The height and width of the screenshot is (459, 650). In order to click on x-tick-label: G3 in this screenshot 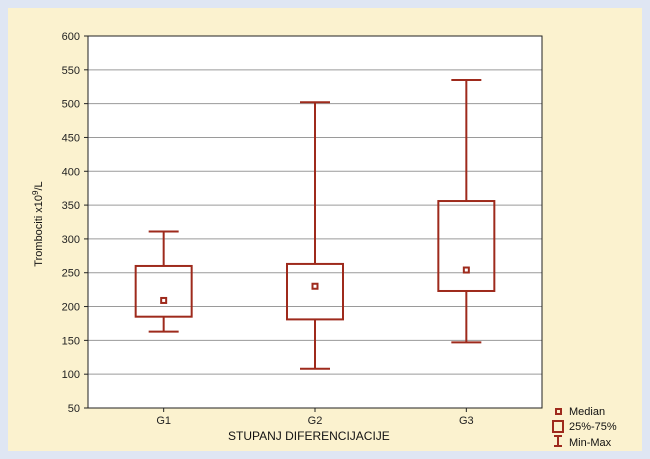, I will do `click(466, 421)`.